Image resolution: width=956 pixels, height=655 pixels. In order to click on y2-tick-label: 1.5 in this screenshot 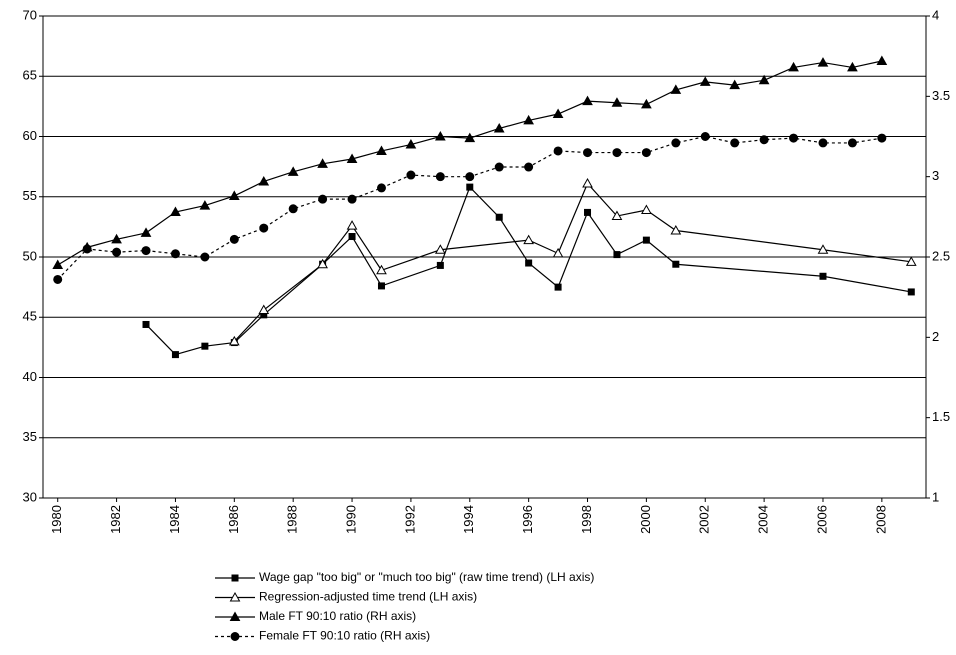, I will do `click(941, 416)`.